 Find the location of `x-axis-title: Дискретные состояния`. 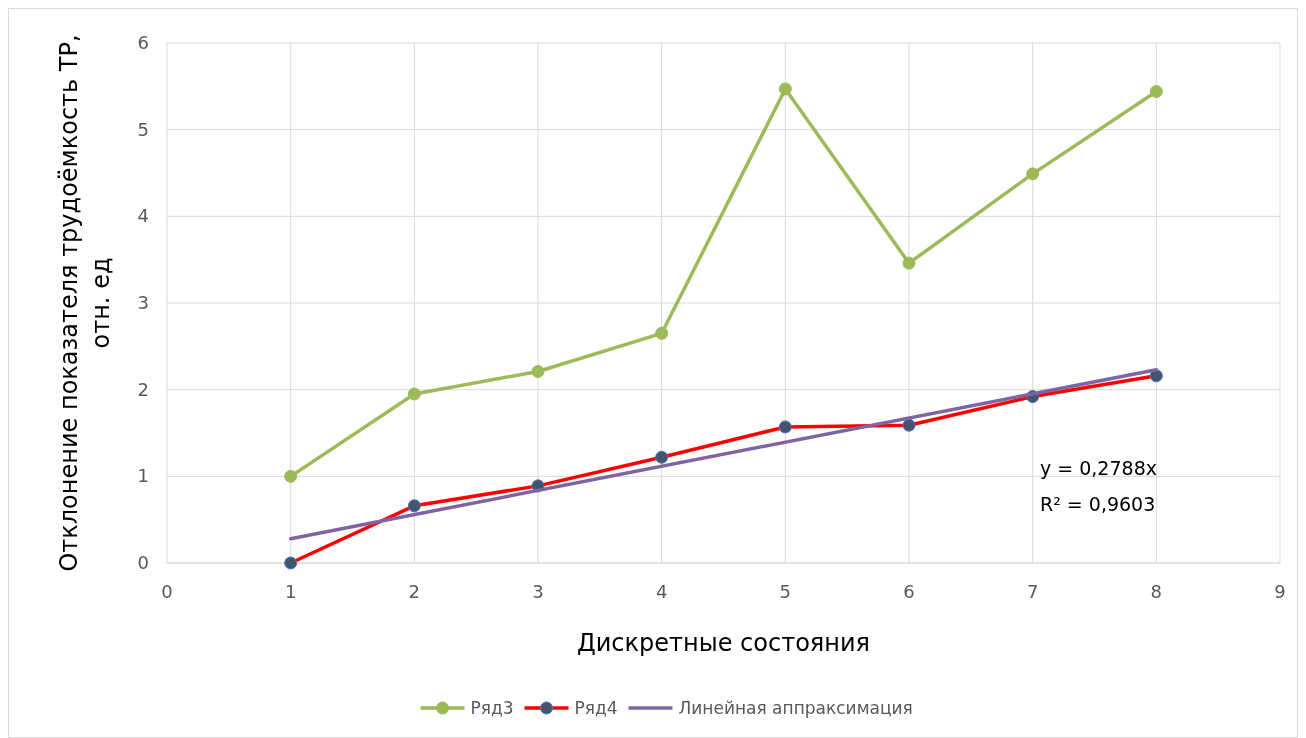

x-axis-title: Дискретные состояния is located at coordinates (723, 643).